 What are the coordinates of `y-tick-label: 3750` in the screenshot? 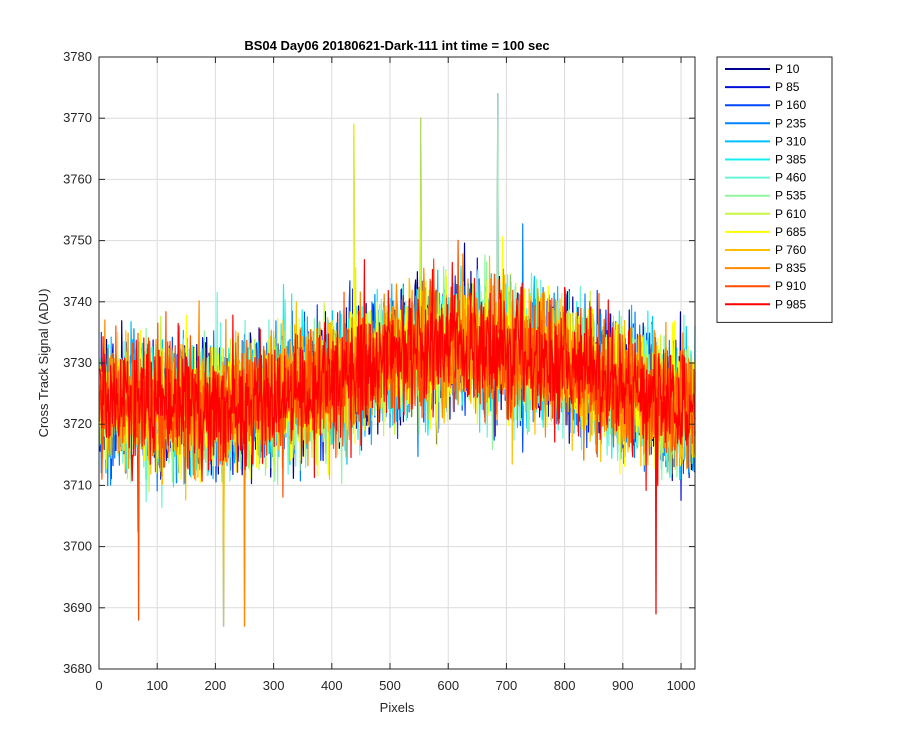 It's located at (77, 240).